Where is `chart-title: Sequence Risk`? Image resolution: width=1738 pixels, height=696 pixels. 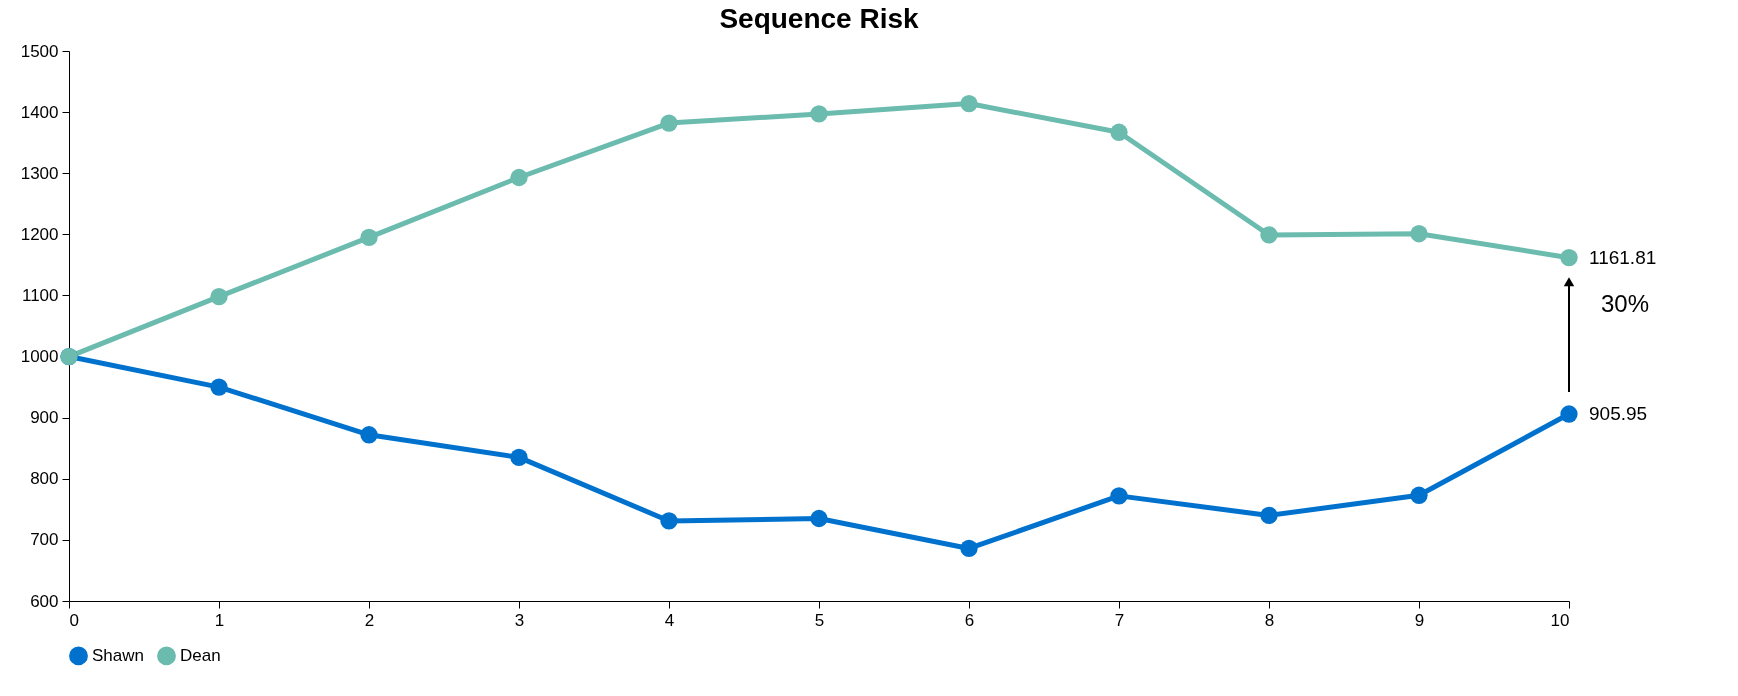
chart-title: Sequence Risk is located at coordinates (819, 18).